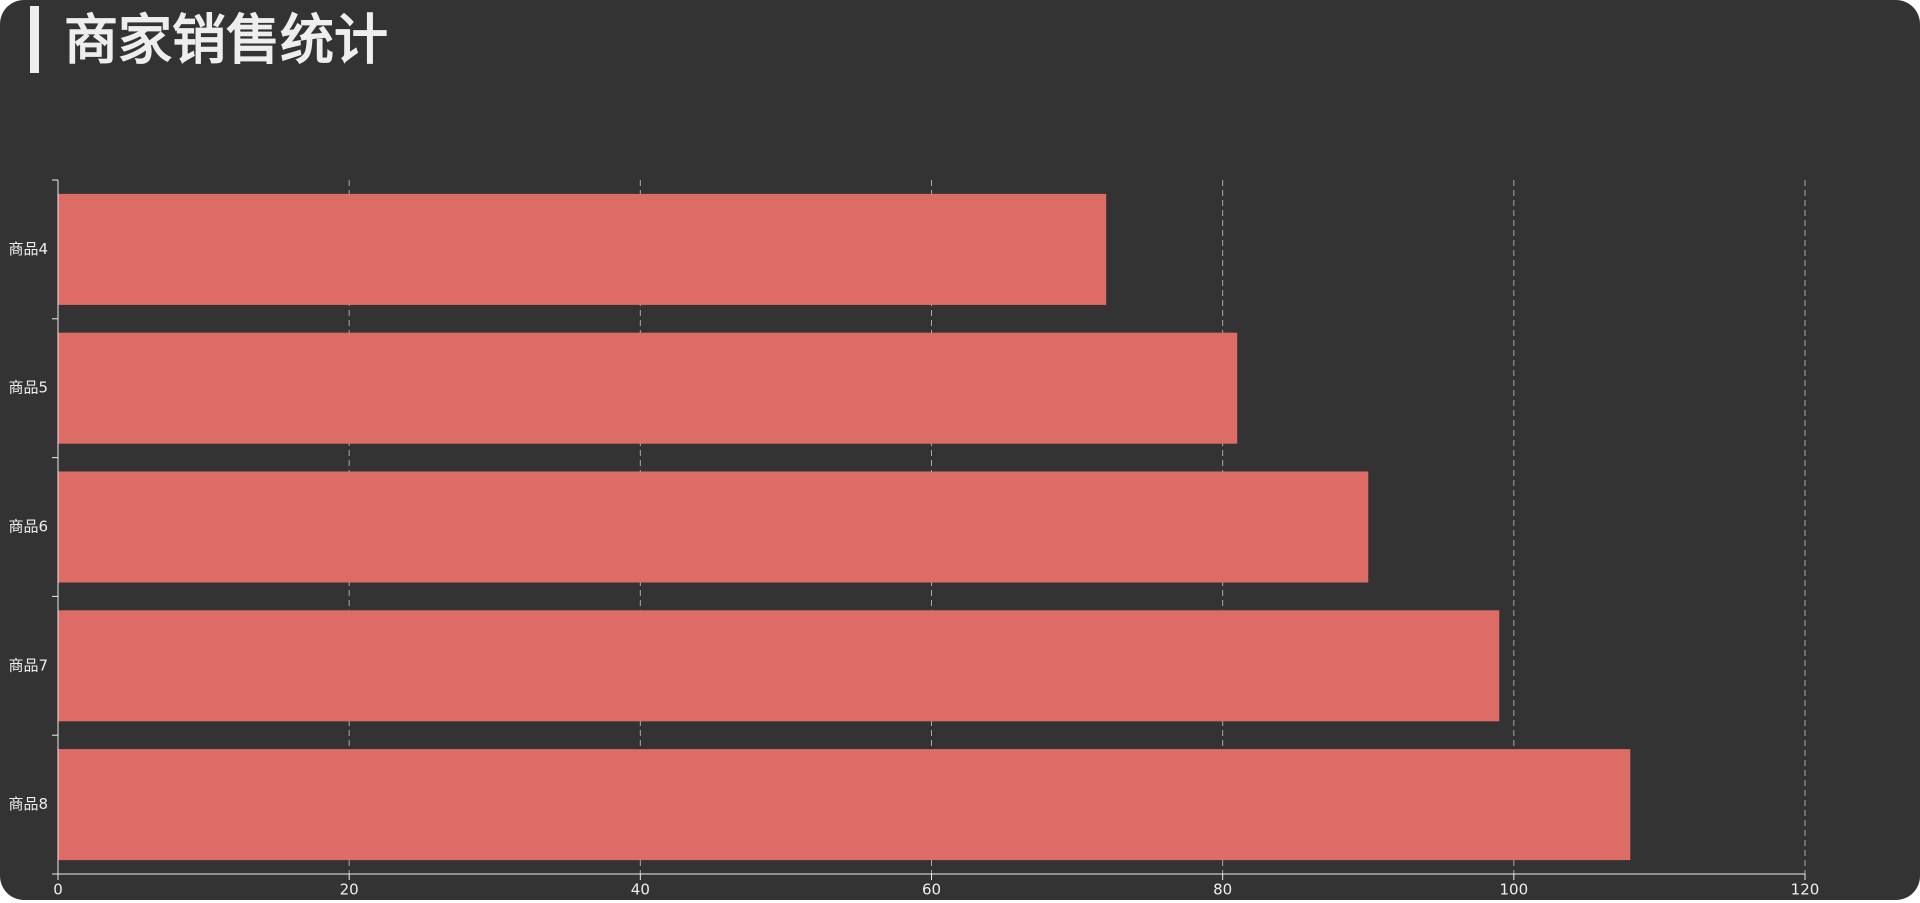 The height and width of the screenshot is (903, 1920). Describe the element at coordinates (931, 890) in the screenshot. I see `x-tick-label: 60` at that location.